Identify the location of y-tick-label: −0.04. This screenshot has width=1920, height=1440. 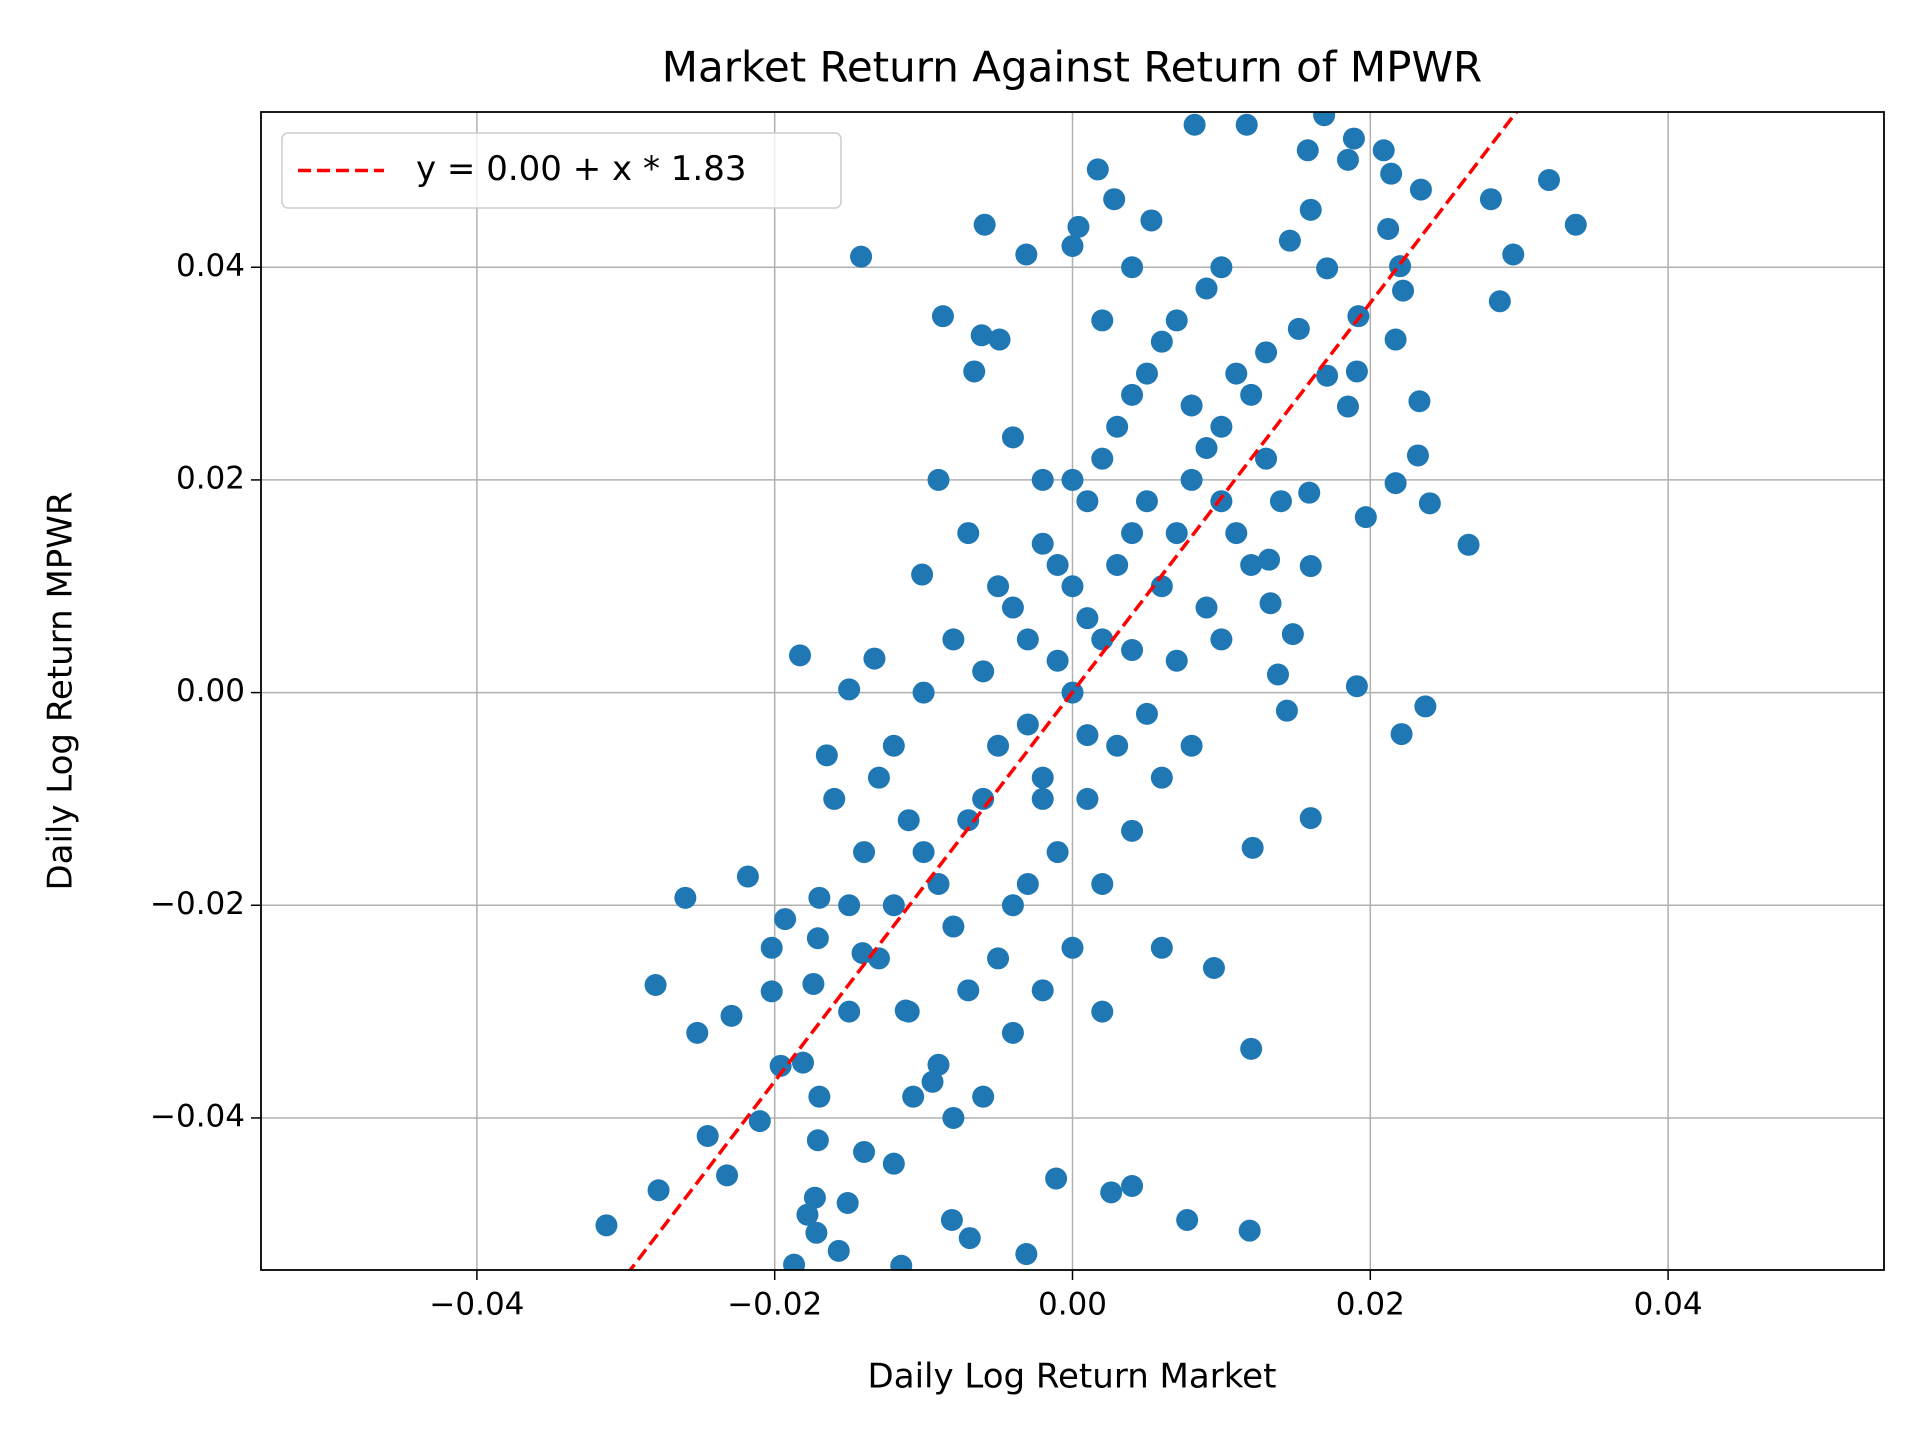
(197, 1116).